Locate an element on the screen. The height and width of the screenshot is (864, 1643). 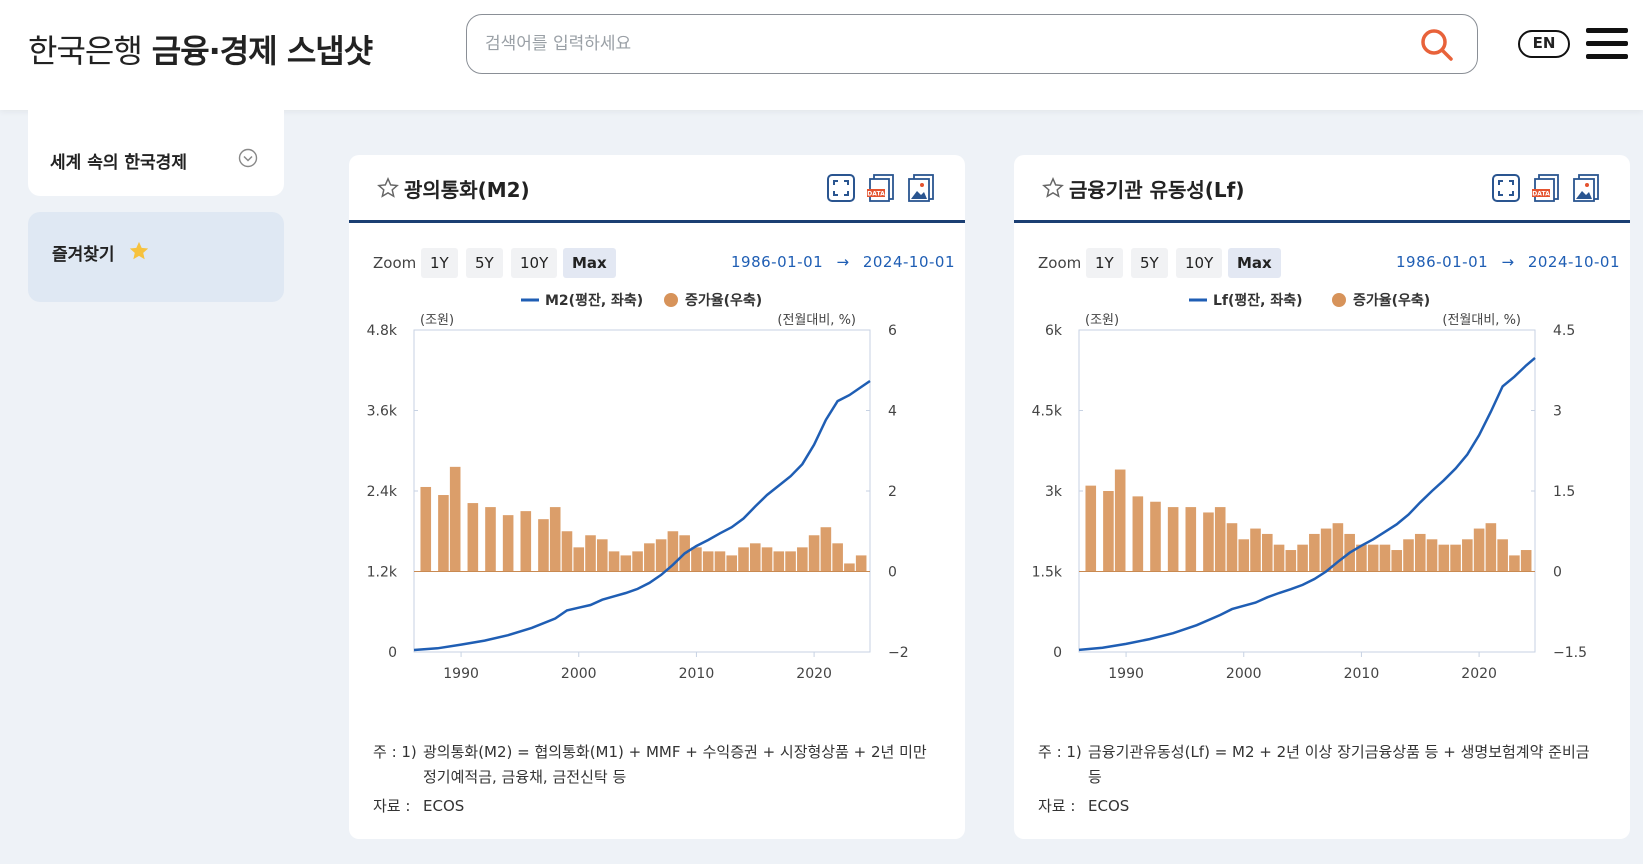
left-tick-label: 2.4k is located at coordinates (382, 492).